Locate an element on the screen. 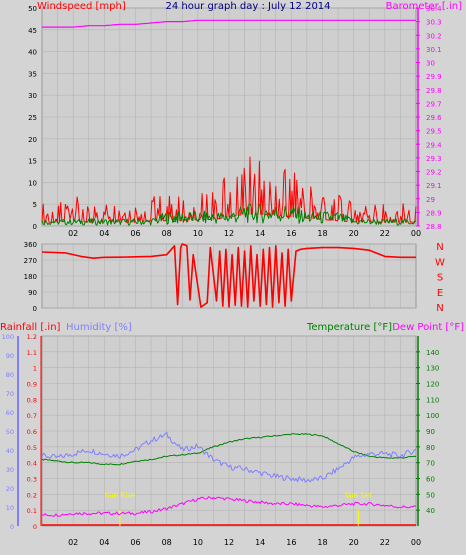  rainfall-tick-label: 0.8 is located at coordinates (32, 400).